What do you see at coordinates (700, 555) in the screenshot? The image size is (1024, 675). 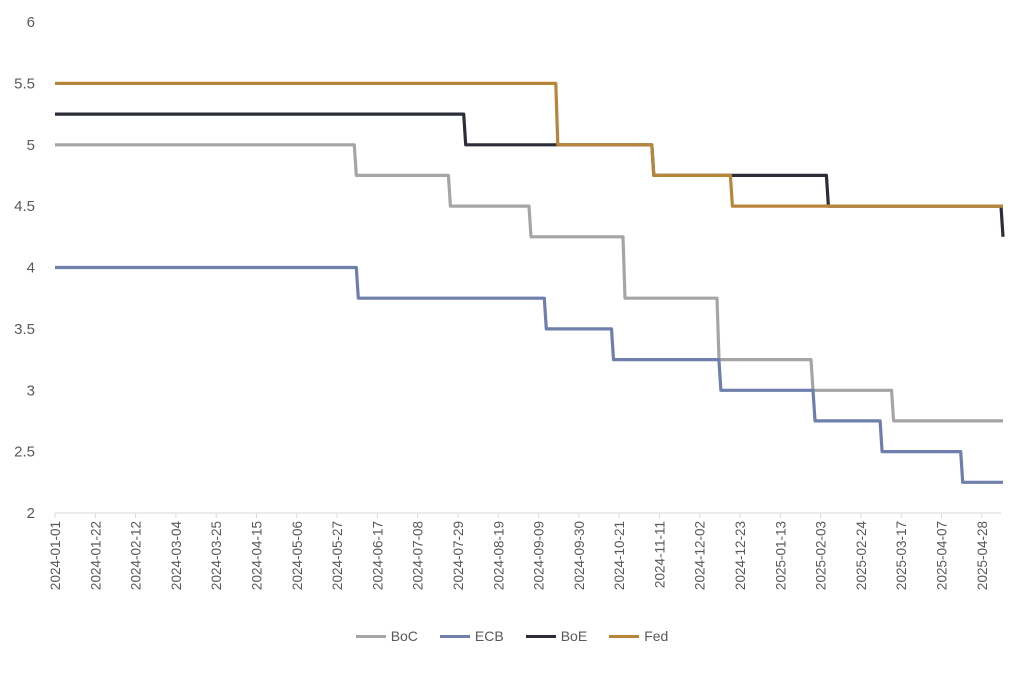 I see `x-tick-label: 2024-12-02` at bounding box center [700, 555].